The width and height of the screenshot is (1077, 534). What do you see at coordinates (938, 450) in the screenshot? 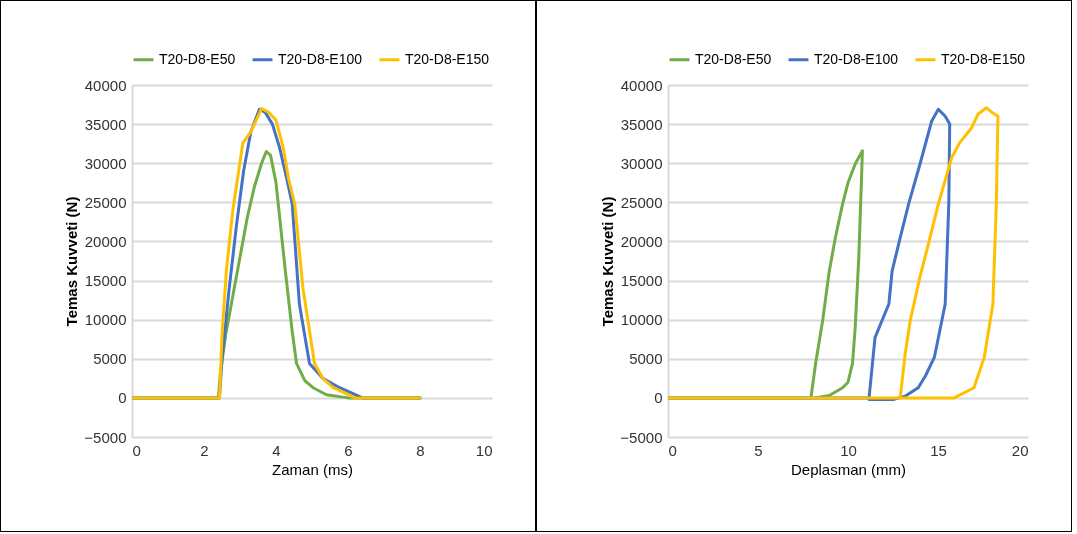
I see `x-tick-label: 15` at bounding box center [938, 450].